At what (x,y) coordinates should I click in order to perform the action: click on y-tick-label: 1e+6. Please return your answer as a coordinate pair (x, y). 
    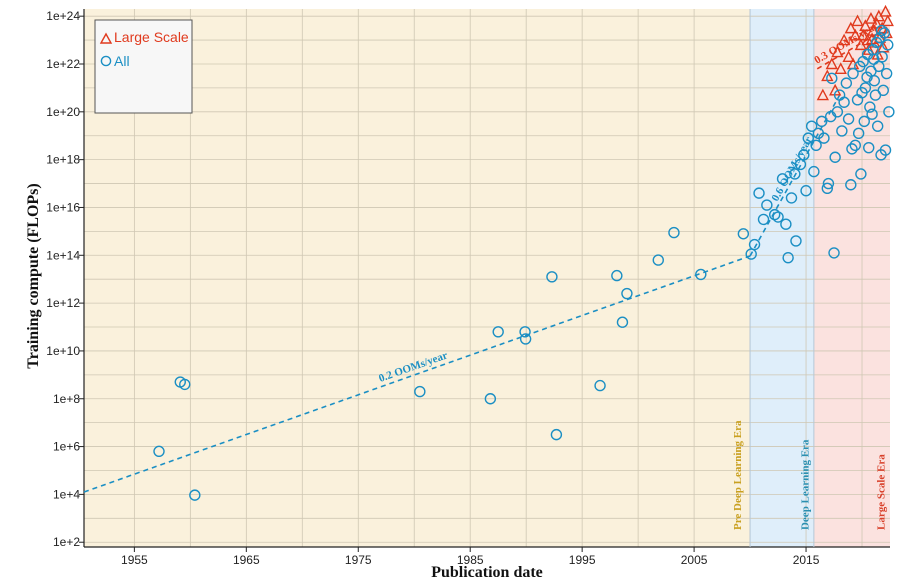
    Looking at the image, I should click on (66, 447).